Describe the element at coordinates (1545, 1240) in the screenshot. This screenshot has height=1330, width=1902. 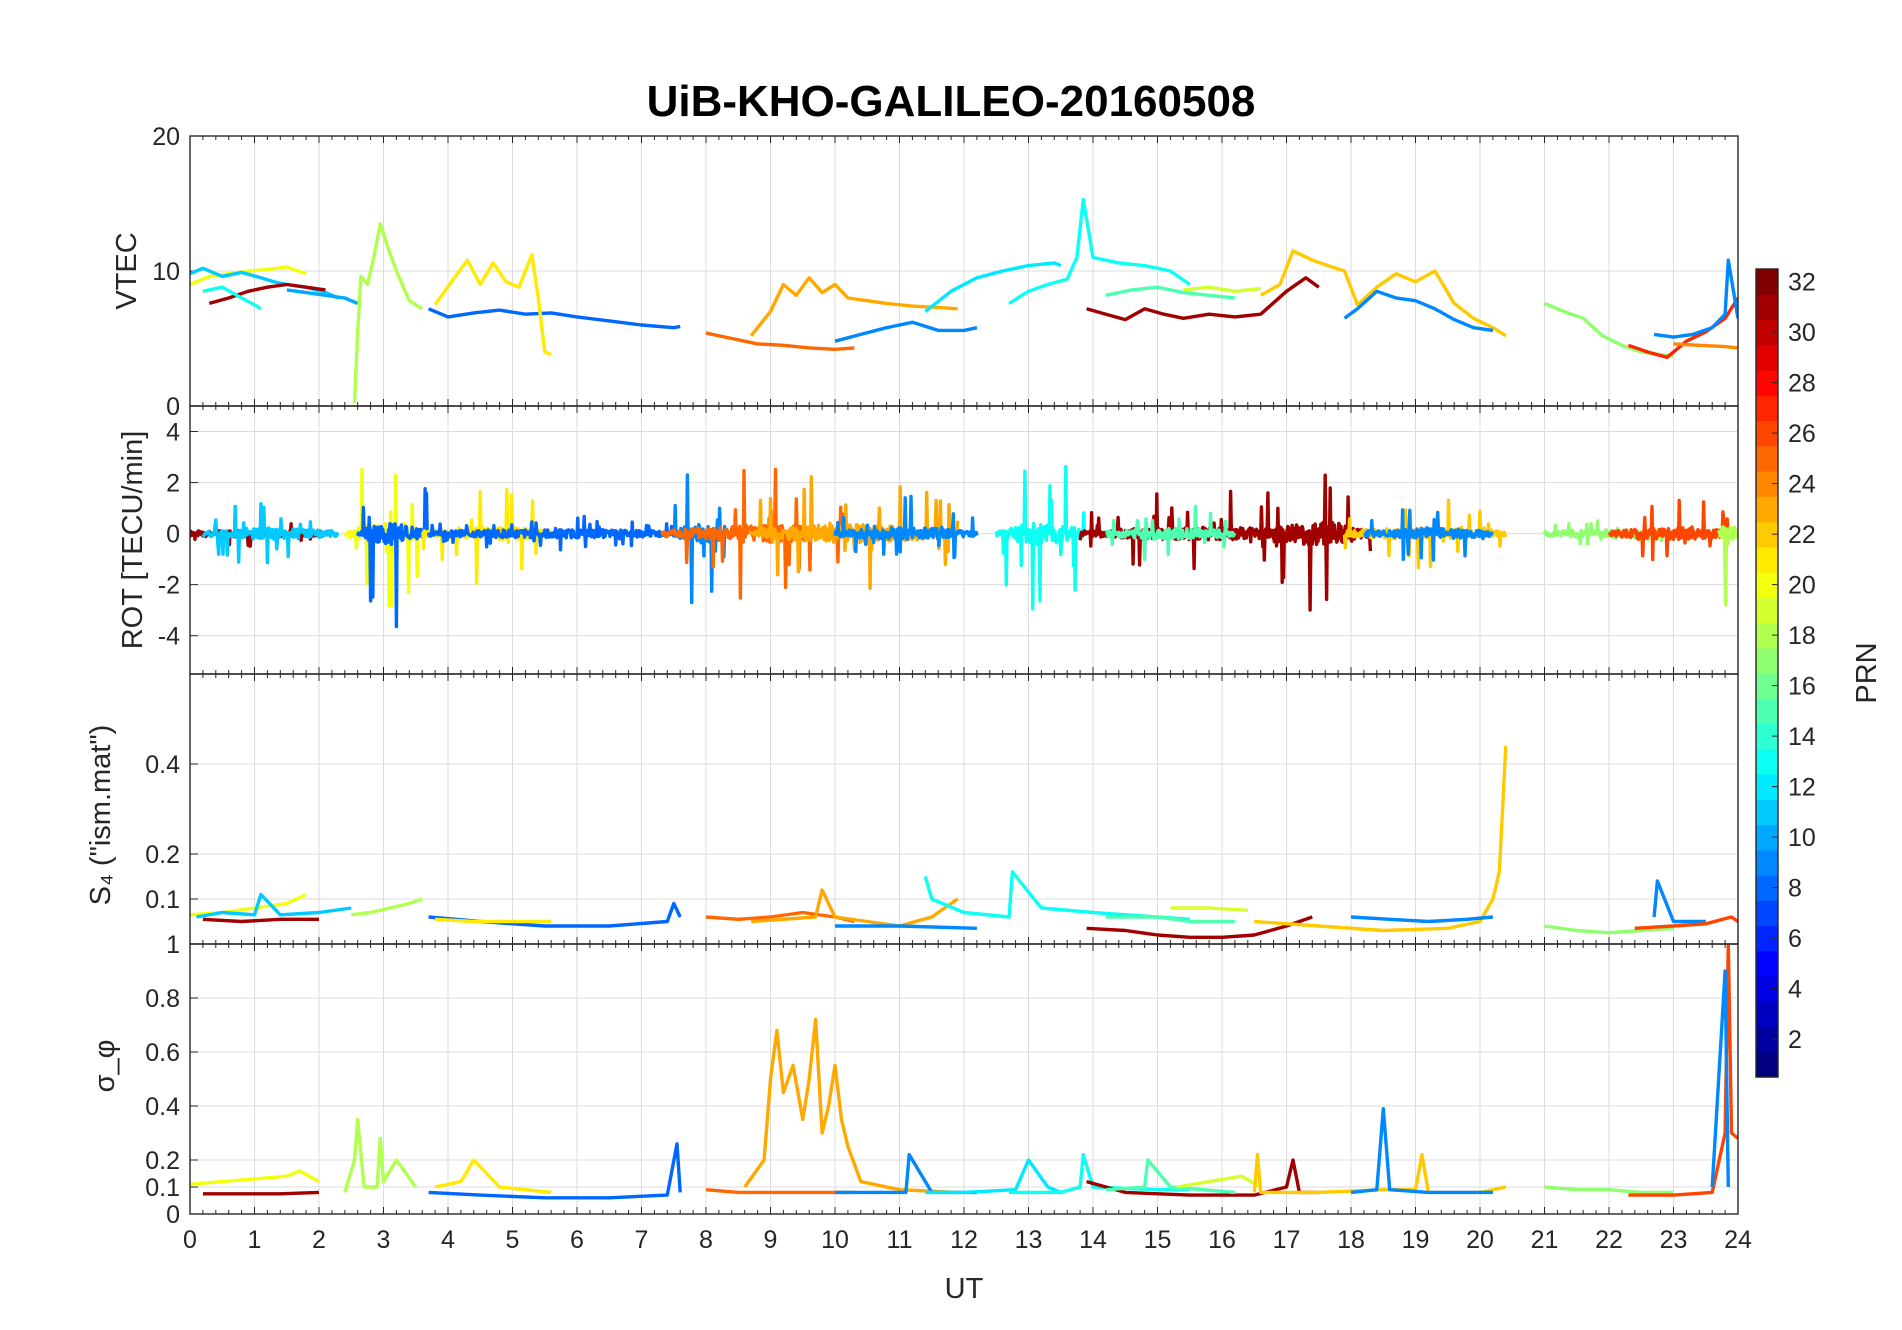
I see `x-tick-label: 21` at that location.